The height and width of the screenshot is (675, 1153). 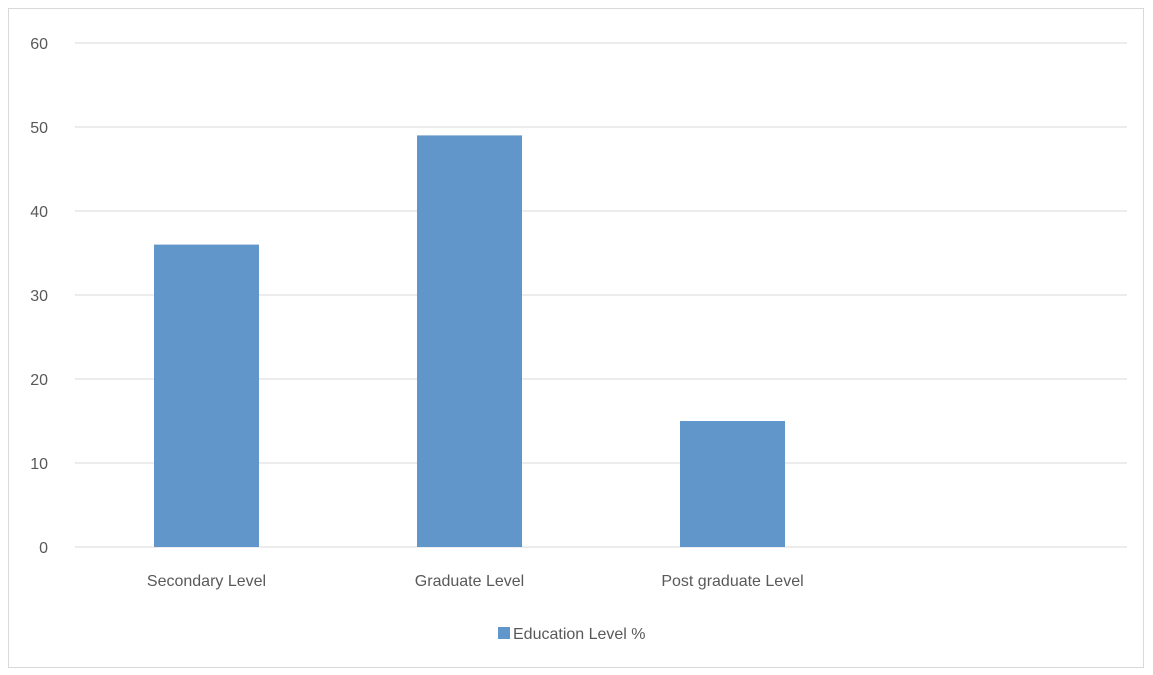 What do you see at coordinates (39, 128) in the screenshot?
I see `y-tick-label: 50` at bounding box center [39, 128].